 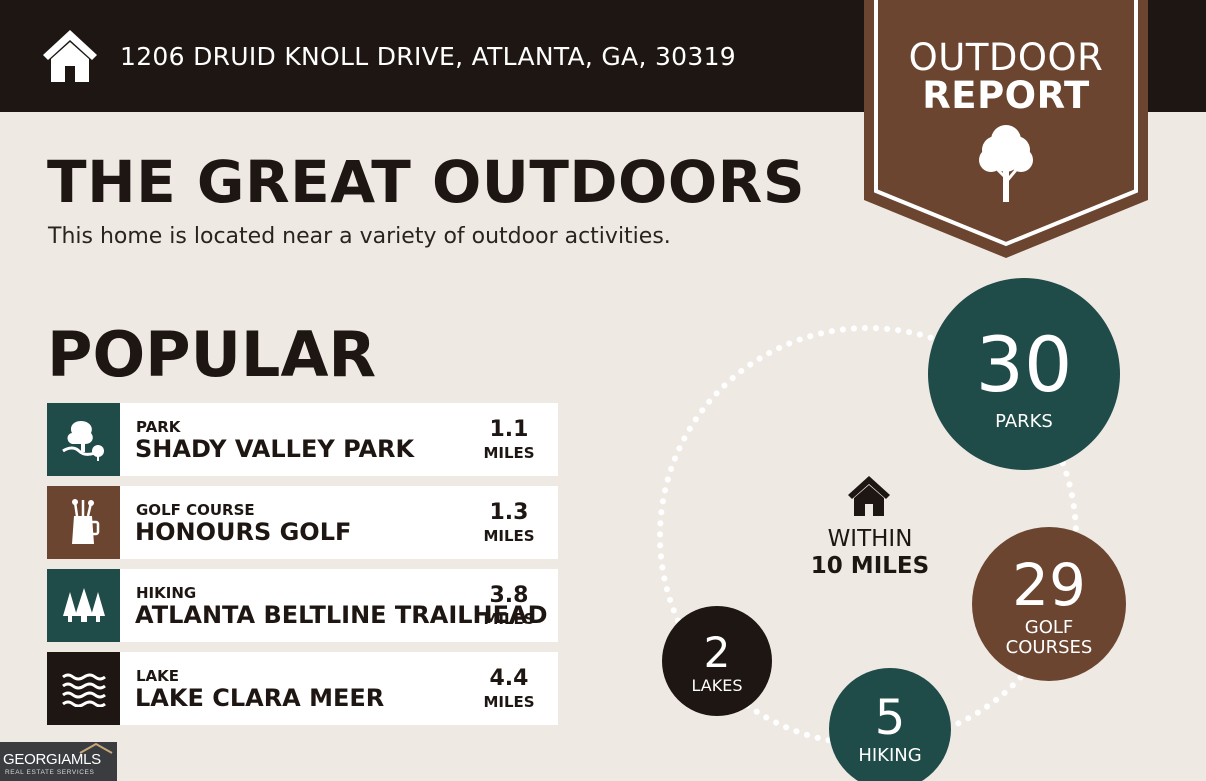 I want to click on tree-icon, so click(x=1006, y=163).